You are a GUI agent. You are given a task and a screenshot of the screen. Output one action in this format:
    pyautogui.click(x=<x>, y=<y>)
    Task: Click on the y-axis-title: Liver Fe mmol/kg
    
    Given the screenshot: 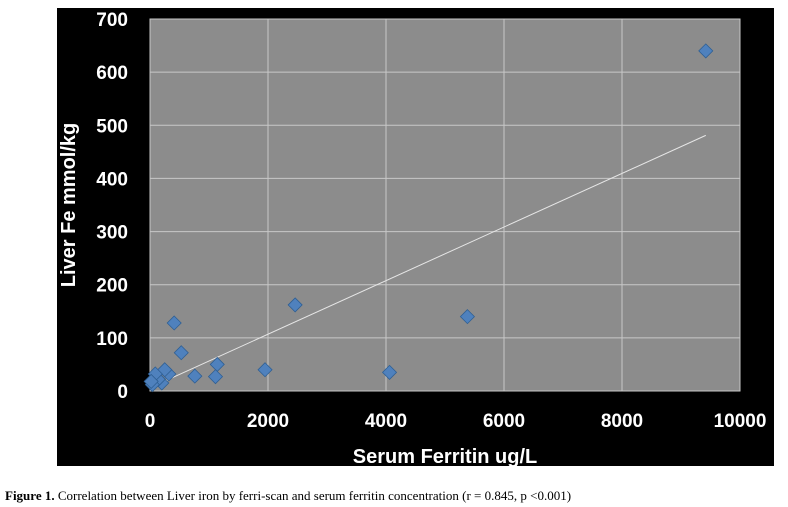 What is the action you would take?
    pyautogui.click(x=69, y=205)
    